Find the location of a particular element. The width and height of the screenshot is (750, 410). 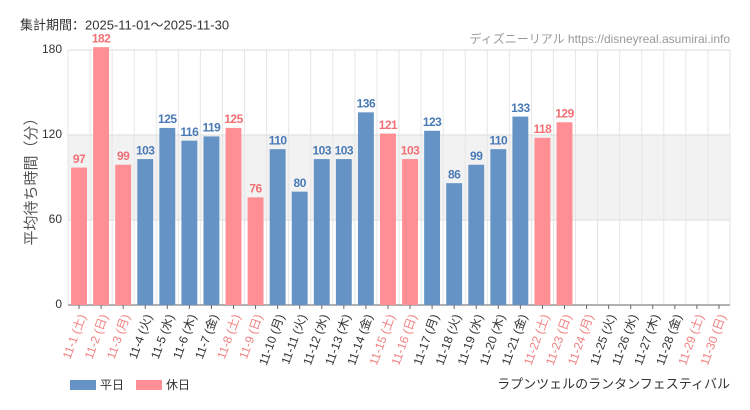

y-tick-label: 120 is located at coordinates (52, 134).